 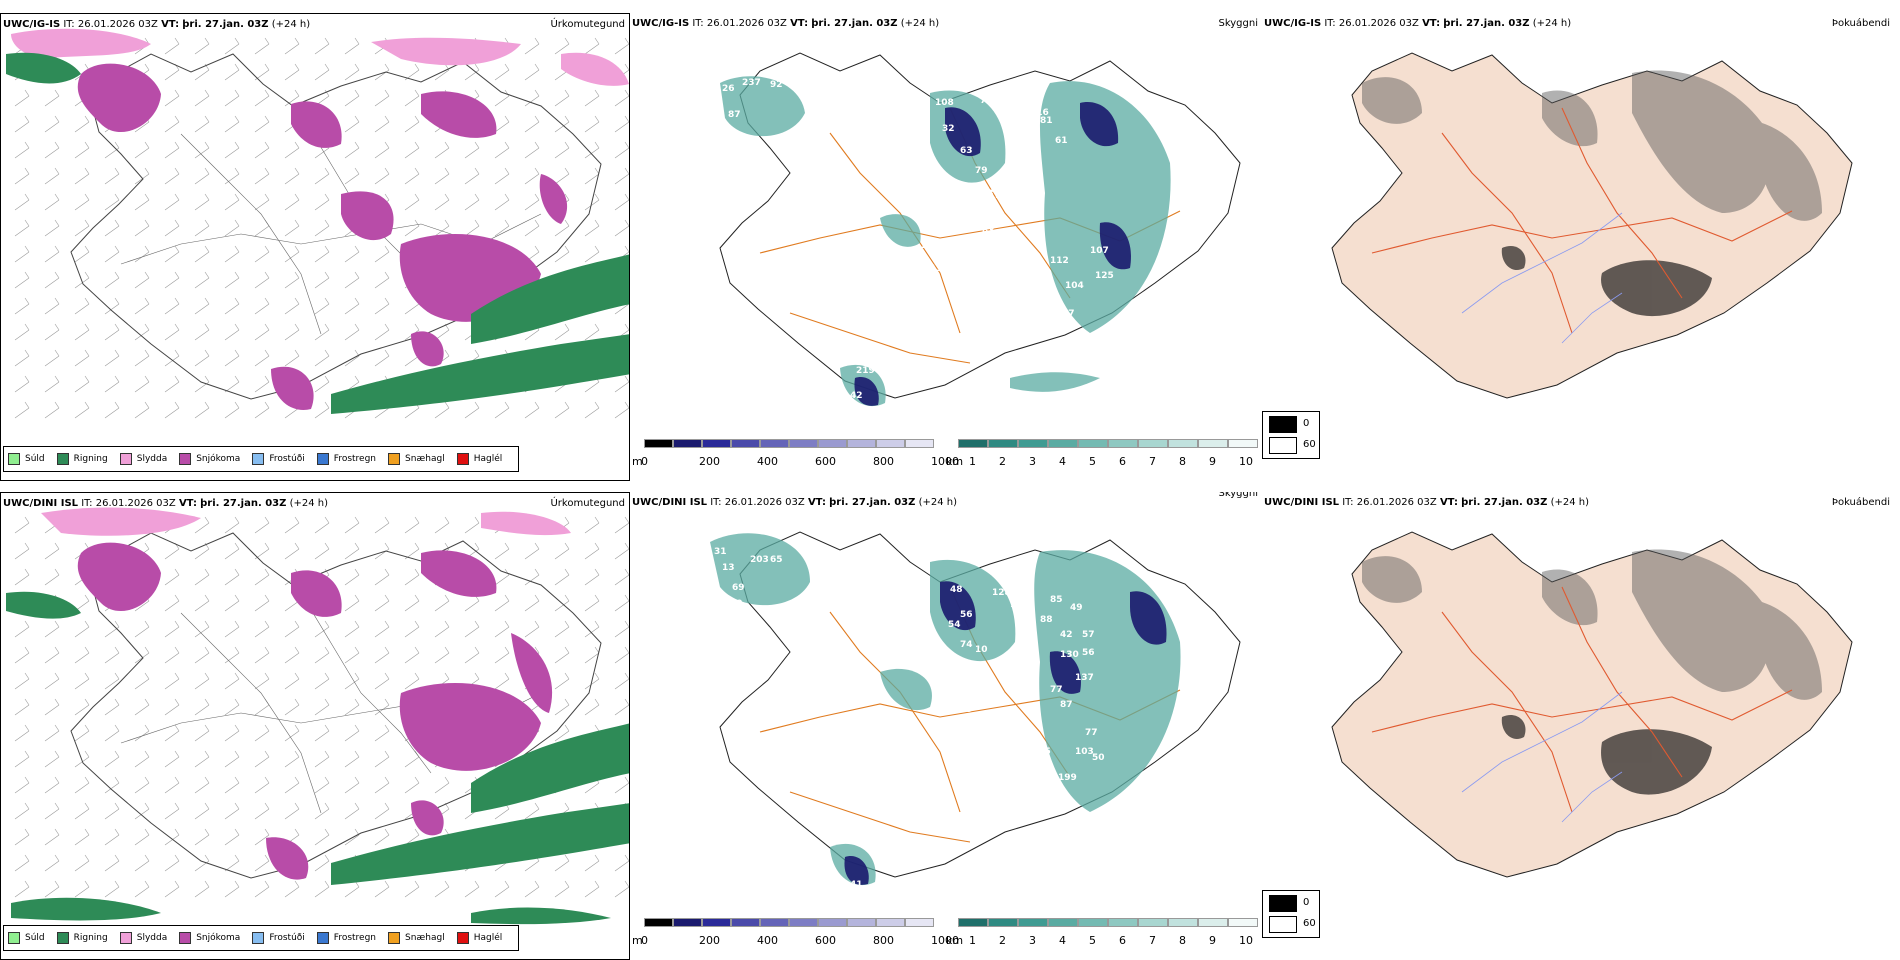 I want to click on colorbar-tick-label: 7, so click(x=1152, y=461).